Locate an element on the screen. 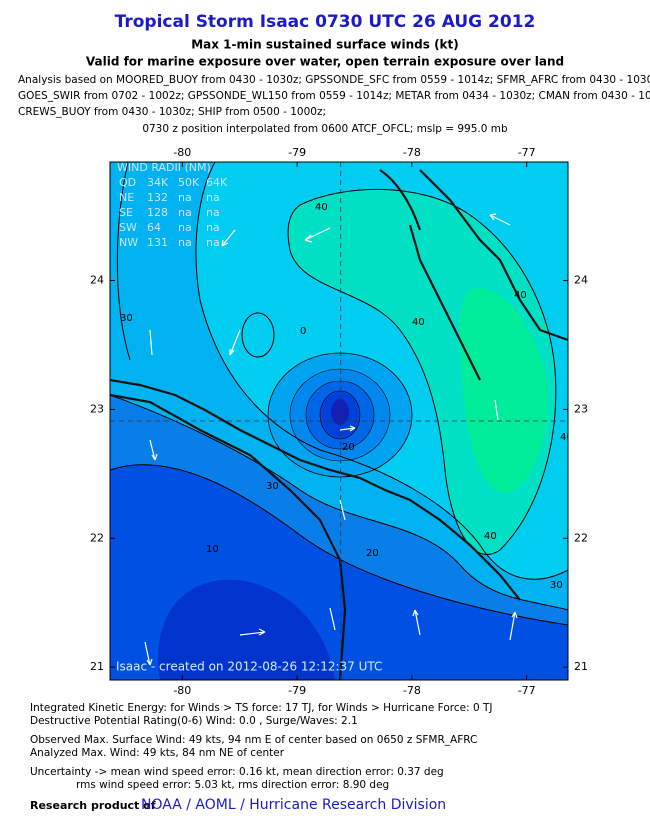 The image size is (650, 836). subtitle: Max 1-min sustained surface winds (kt) is located at coordinates (325, 45).